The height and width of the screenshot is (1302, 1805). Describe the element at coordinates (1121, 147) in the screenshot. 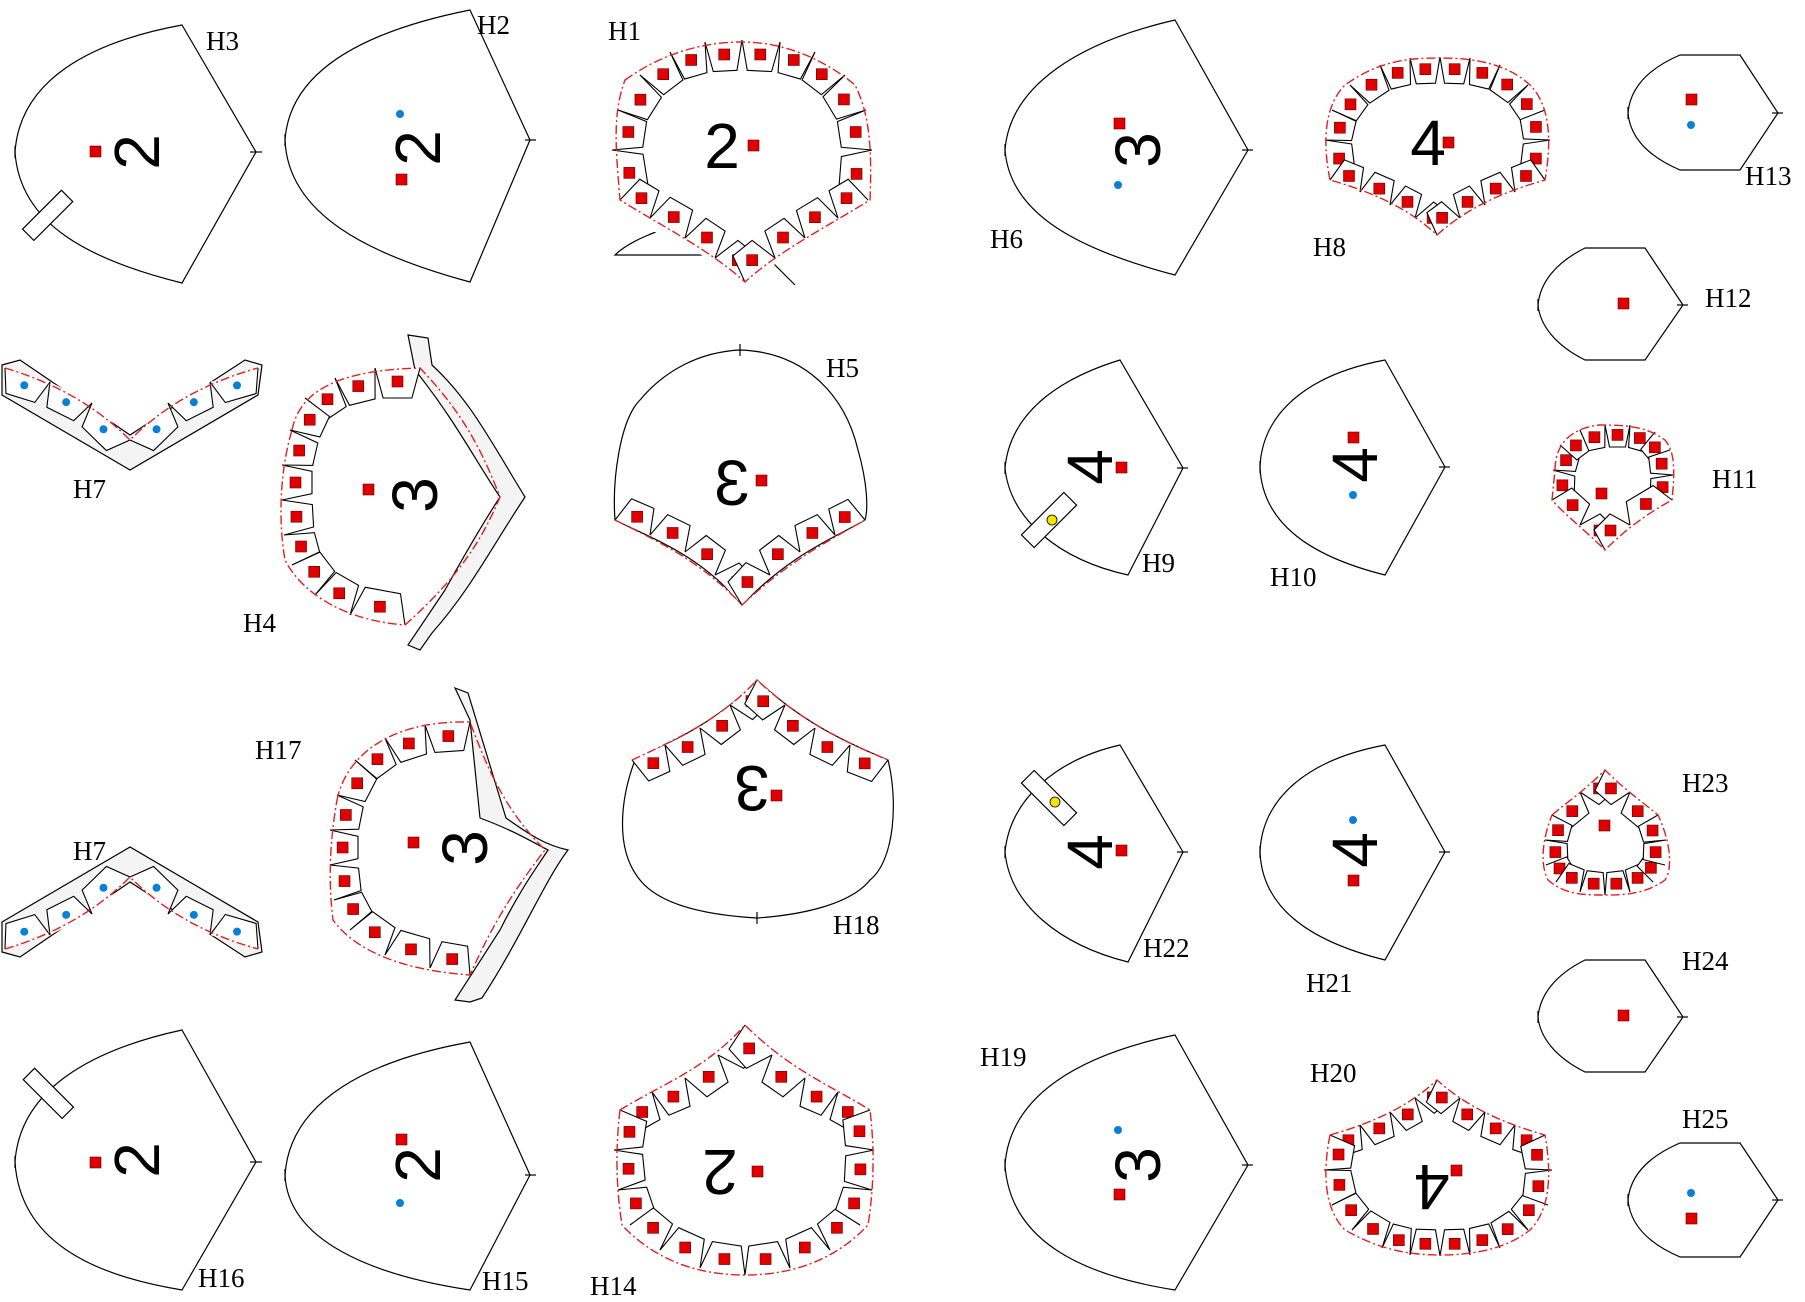

I see `piece-h6: 3 H6` at that location.